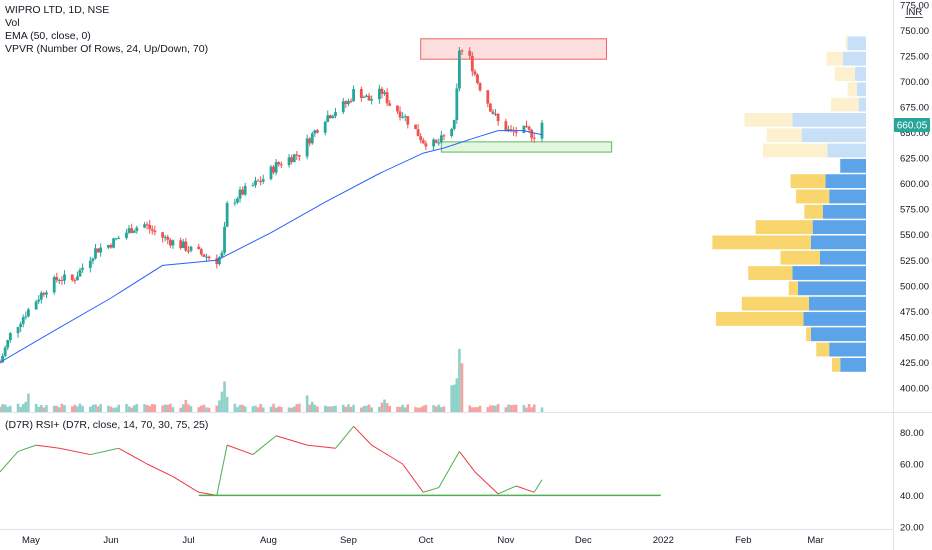 The height and width of the screenshot is (550, 932). What do you see at coordinates (914, 388) in the screenshot?
I see `price-tick-label: 400.00` at bounding box center [914, 388].